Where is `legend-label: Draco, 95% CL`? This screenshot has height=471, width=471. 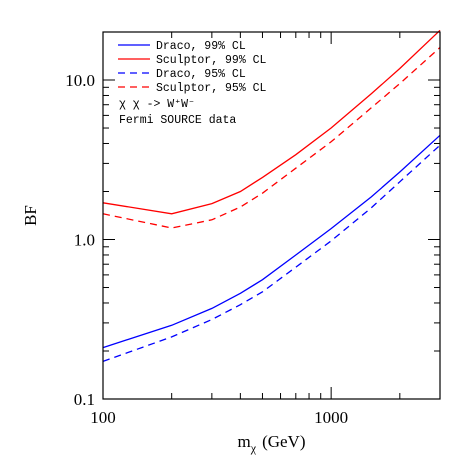
legend-label: Draco, 95% CL is located at coordinates (201, 74).